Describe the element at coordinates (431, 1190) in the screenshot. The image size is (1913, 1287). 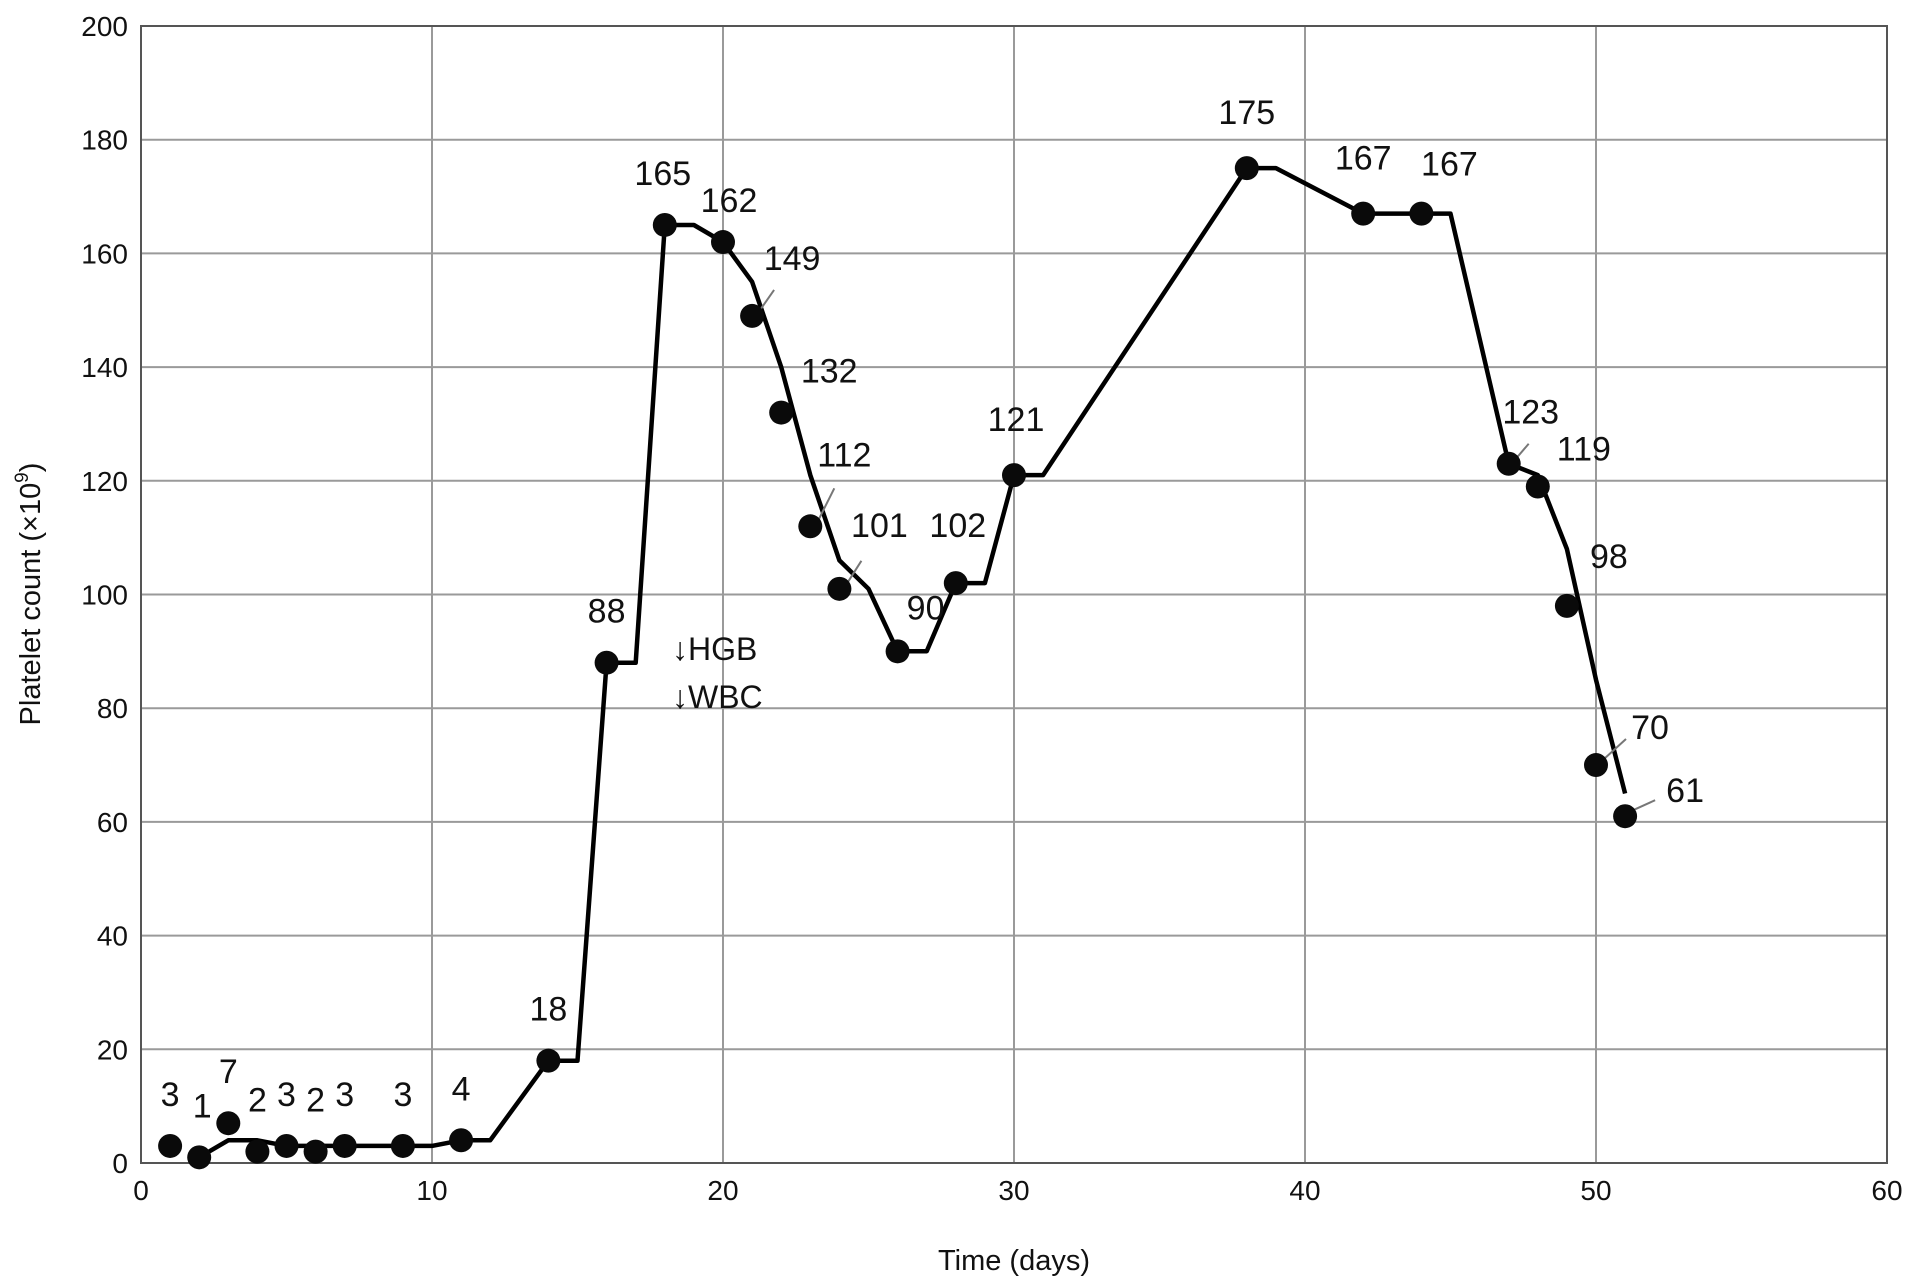
I see `x-tick-label: 10` at that location.